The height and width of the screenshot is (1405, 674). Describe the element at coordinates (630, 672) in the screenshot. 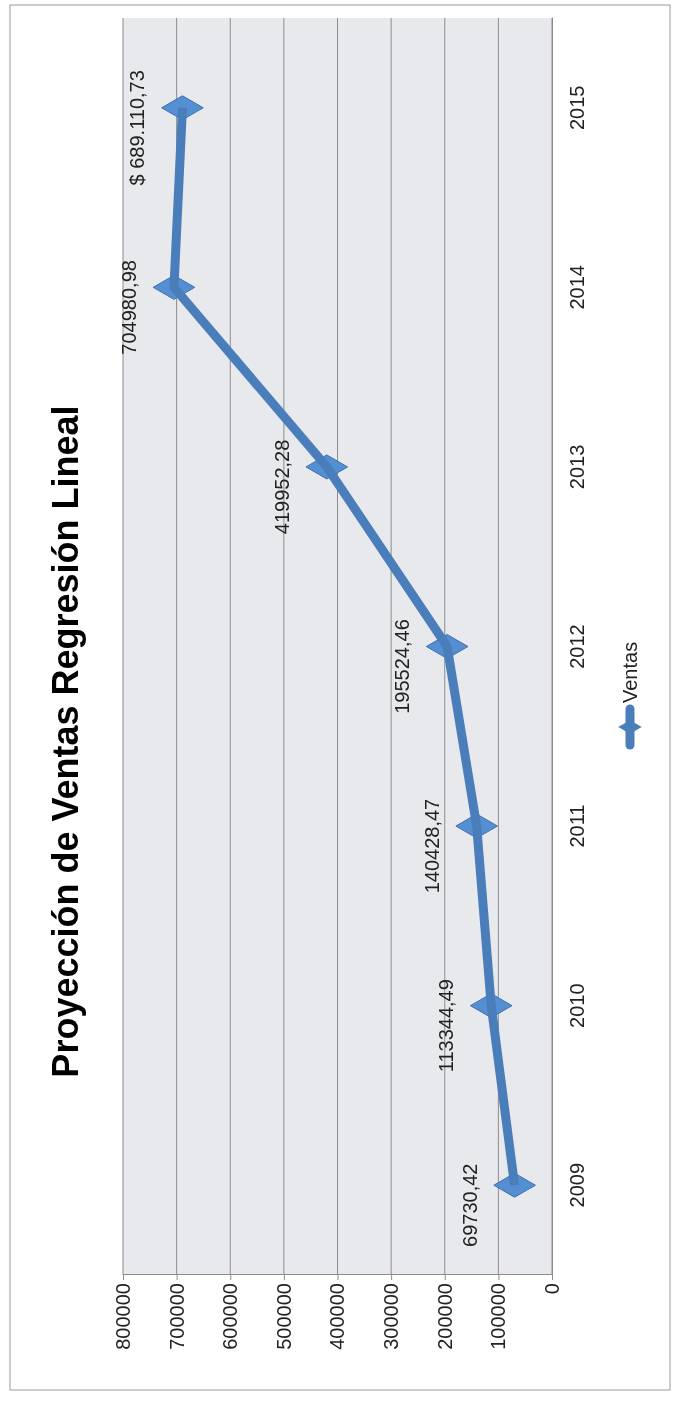

I see `text: Ventas` at that location.